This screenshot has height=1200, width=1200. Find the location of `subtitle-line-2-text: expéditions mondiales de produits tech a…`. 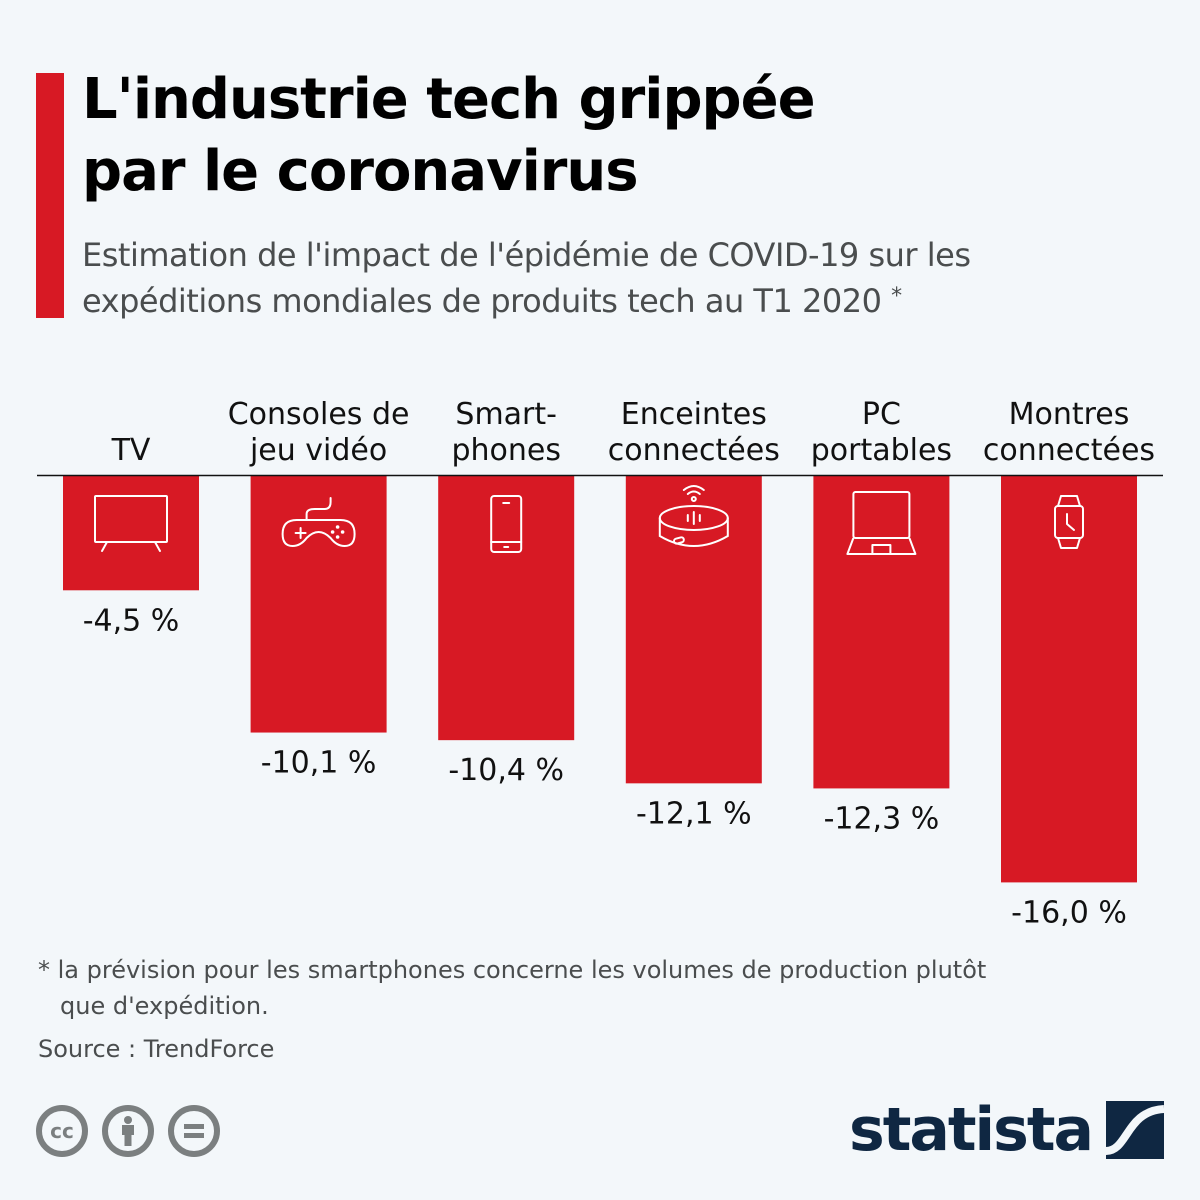

subtitle-line-2-text: expéditions mondiales de produits tech a… is located at coordinates (482, 301).